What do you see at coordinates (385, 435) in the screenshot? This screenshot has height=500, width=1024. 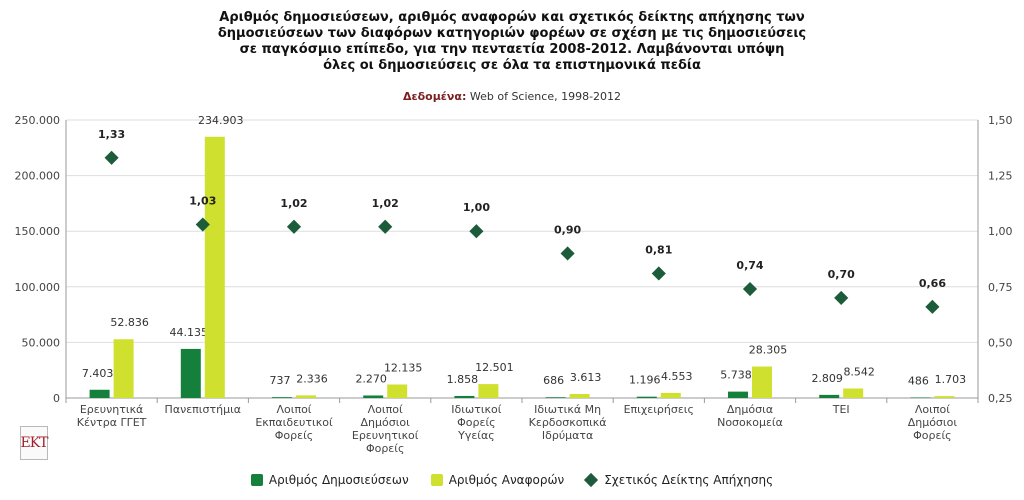 I see `x-tick-label: Ερευνητικοί` at bounding box center [385, 435].